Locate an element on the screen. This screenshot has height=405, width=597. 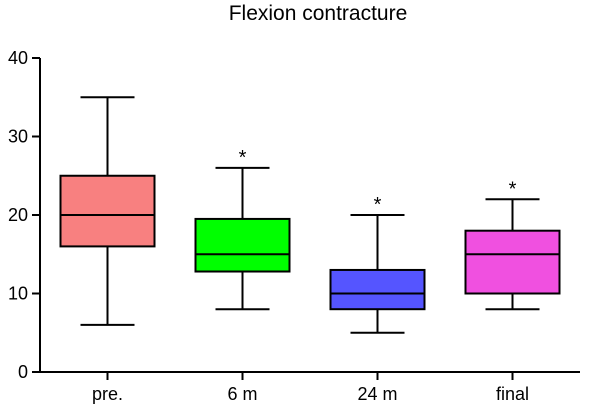
y-tick-label: 40 is located at coordinates (18, 58).